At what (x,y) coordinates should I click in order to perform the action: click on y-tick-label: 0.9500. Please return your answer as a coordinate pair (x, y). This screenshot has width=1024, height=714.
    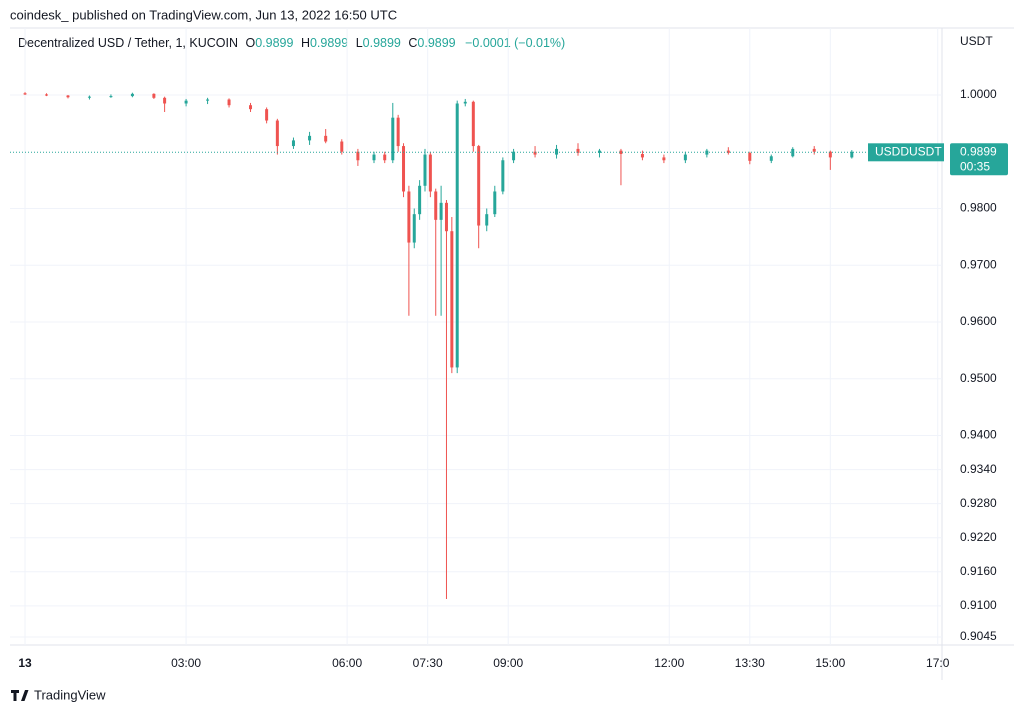
    Looking at the image, I should click on (978, 378).